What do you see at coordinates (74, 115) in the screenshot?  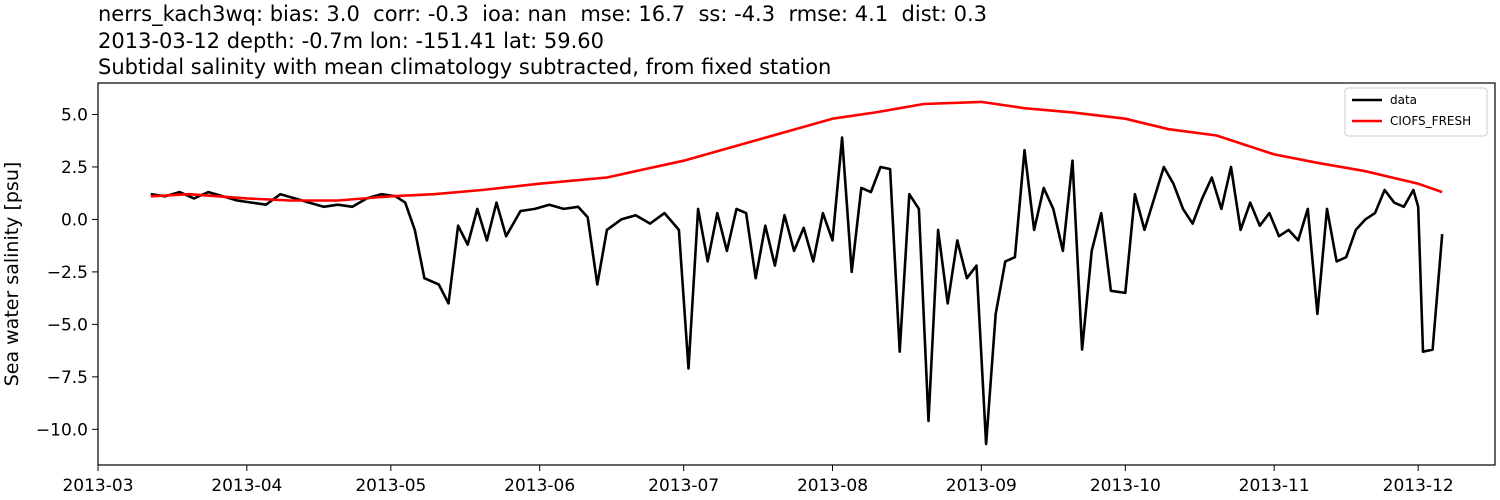 I see `y-tick-label: 5.0` at bounding box center [74, 115].